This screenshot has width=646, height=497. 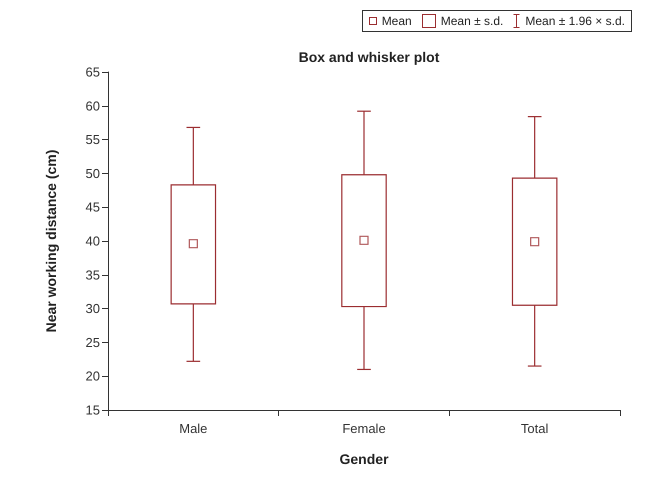 What do you see at coordinates (93, 308) in the screenshot?
I see `y-tick-label: 30` at bounding box center [93, 308].